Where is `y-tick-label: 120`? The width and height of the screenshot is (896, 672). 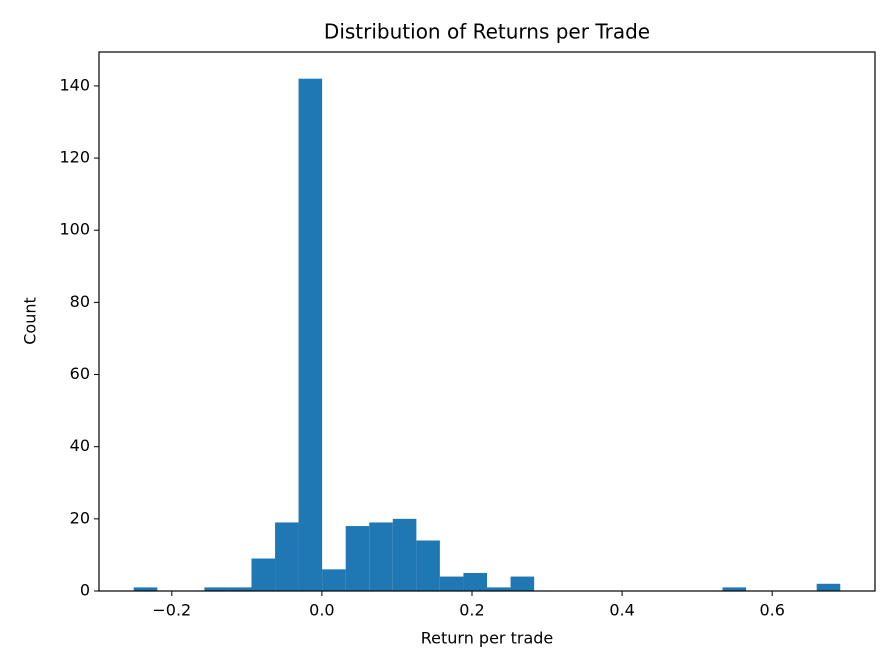 y-tick-label: 120 is located at coordinates (74, 157).